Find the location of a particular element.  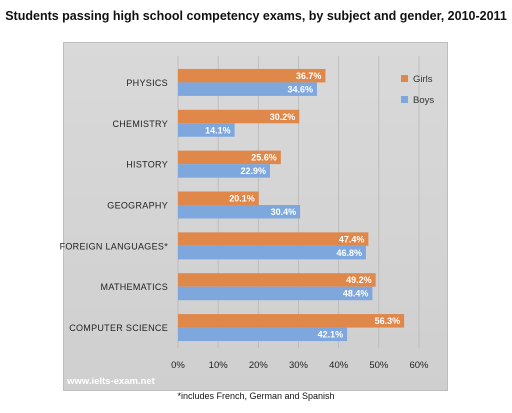

legend-label: Boys is located at coordinates (423, 100).